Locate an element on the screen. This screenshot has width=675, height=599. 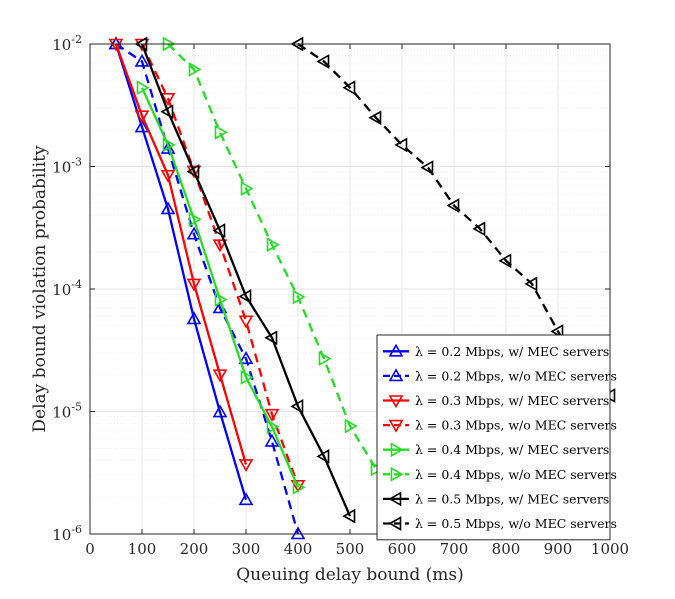
x-tick-label: 100 is located at coordinates (142, 549).